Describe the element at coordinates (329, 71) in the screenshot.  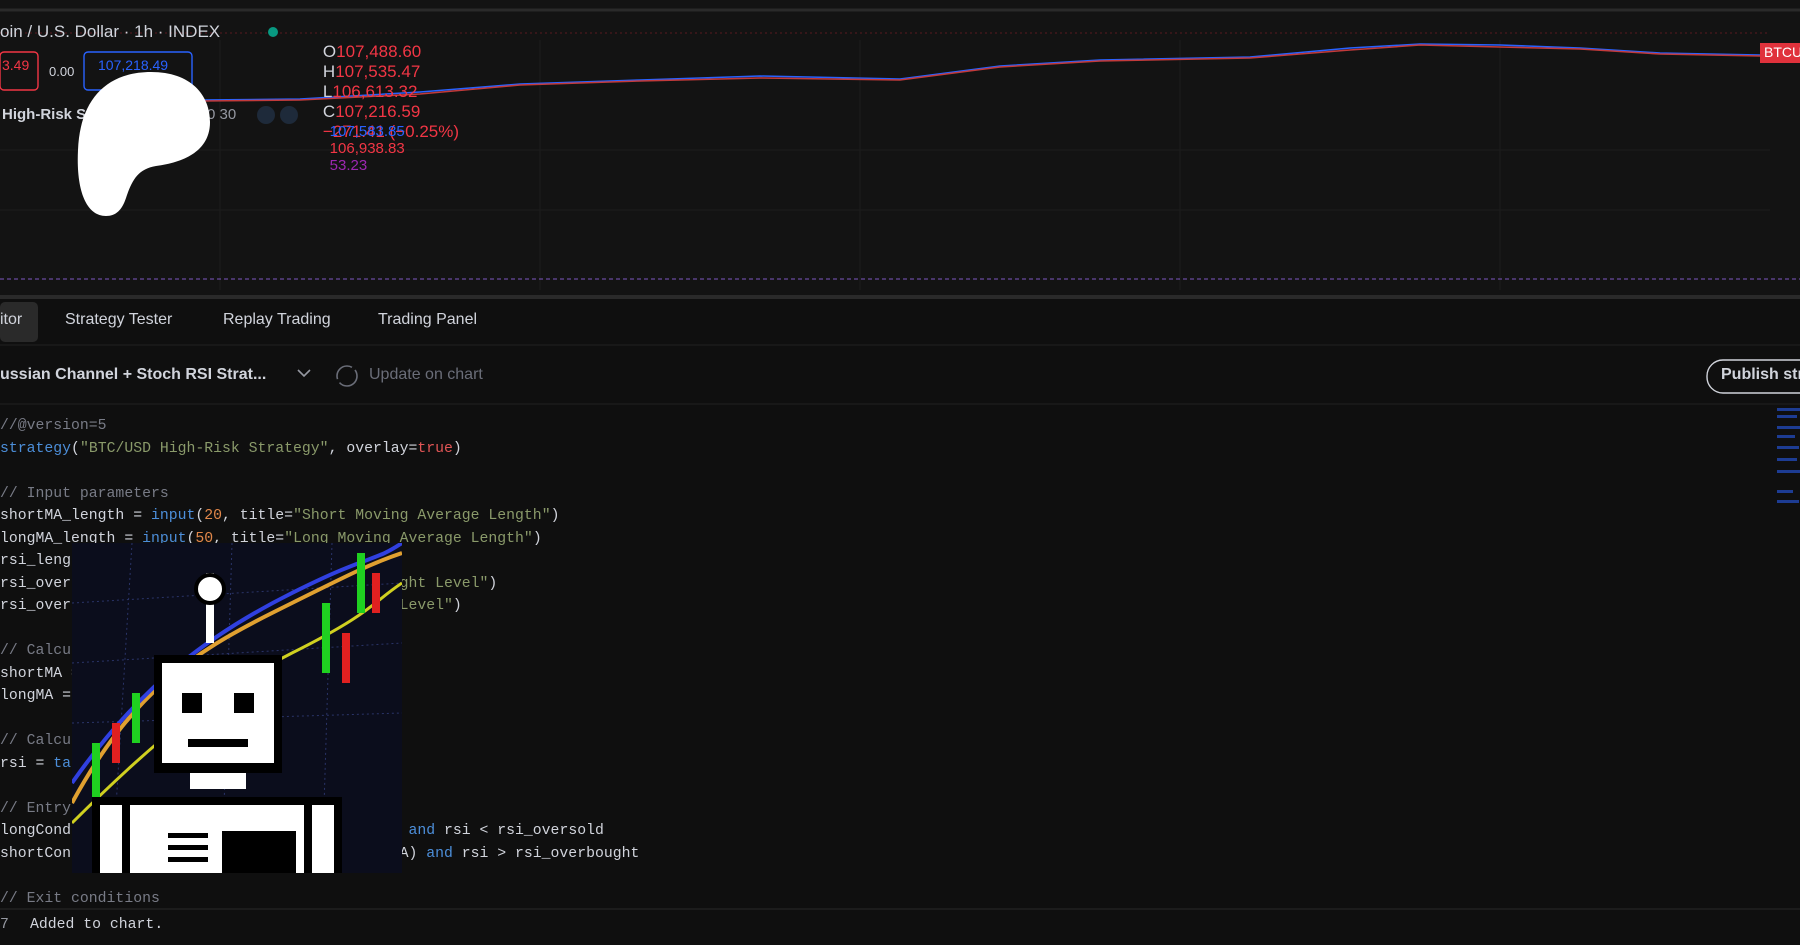
I see `ohlc-key: H` at that location.